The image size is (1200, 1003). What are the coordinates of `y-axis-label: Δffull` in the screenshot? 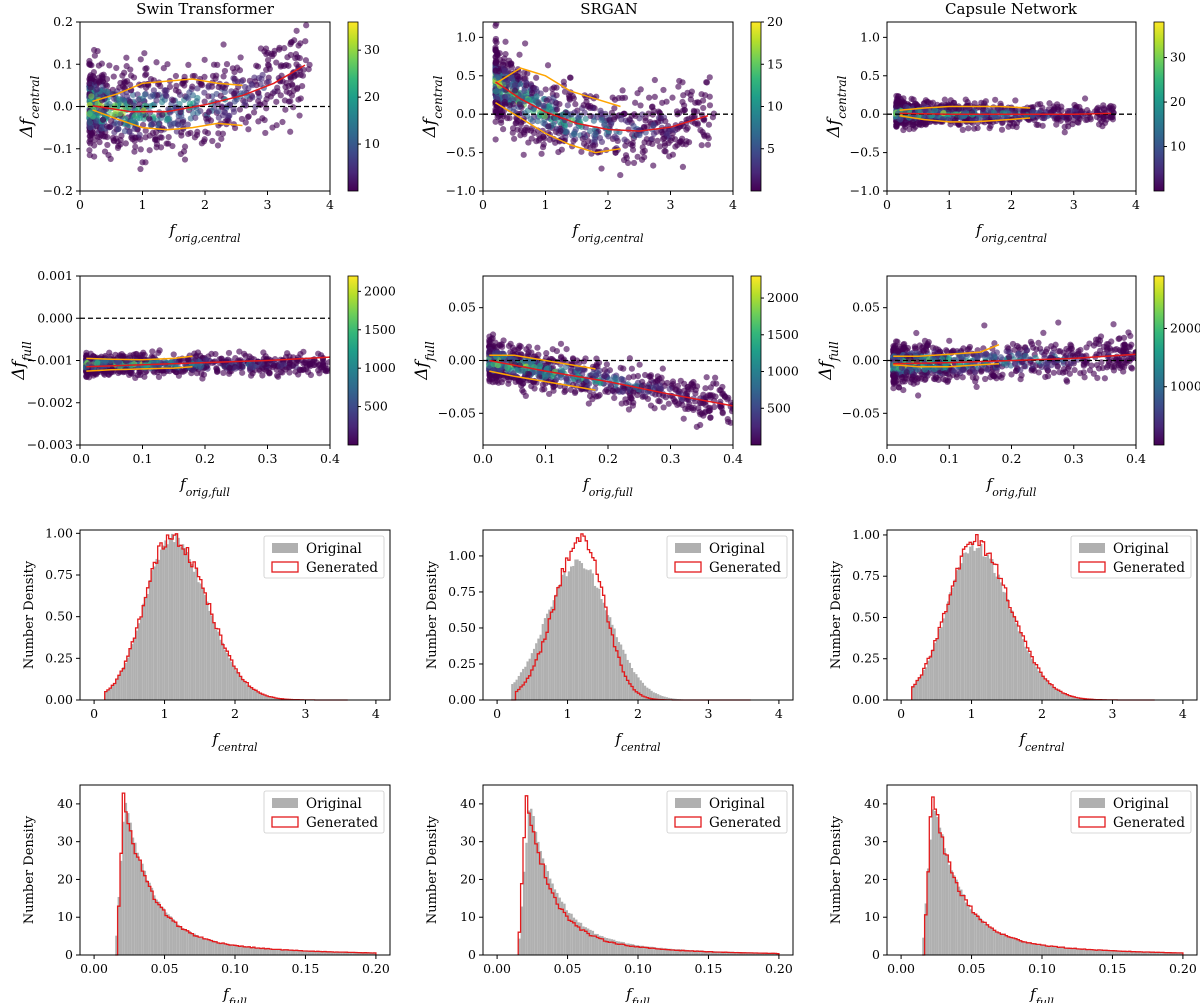 It's located at (21, 361).